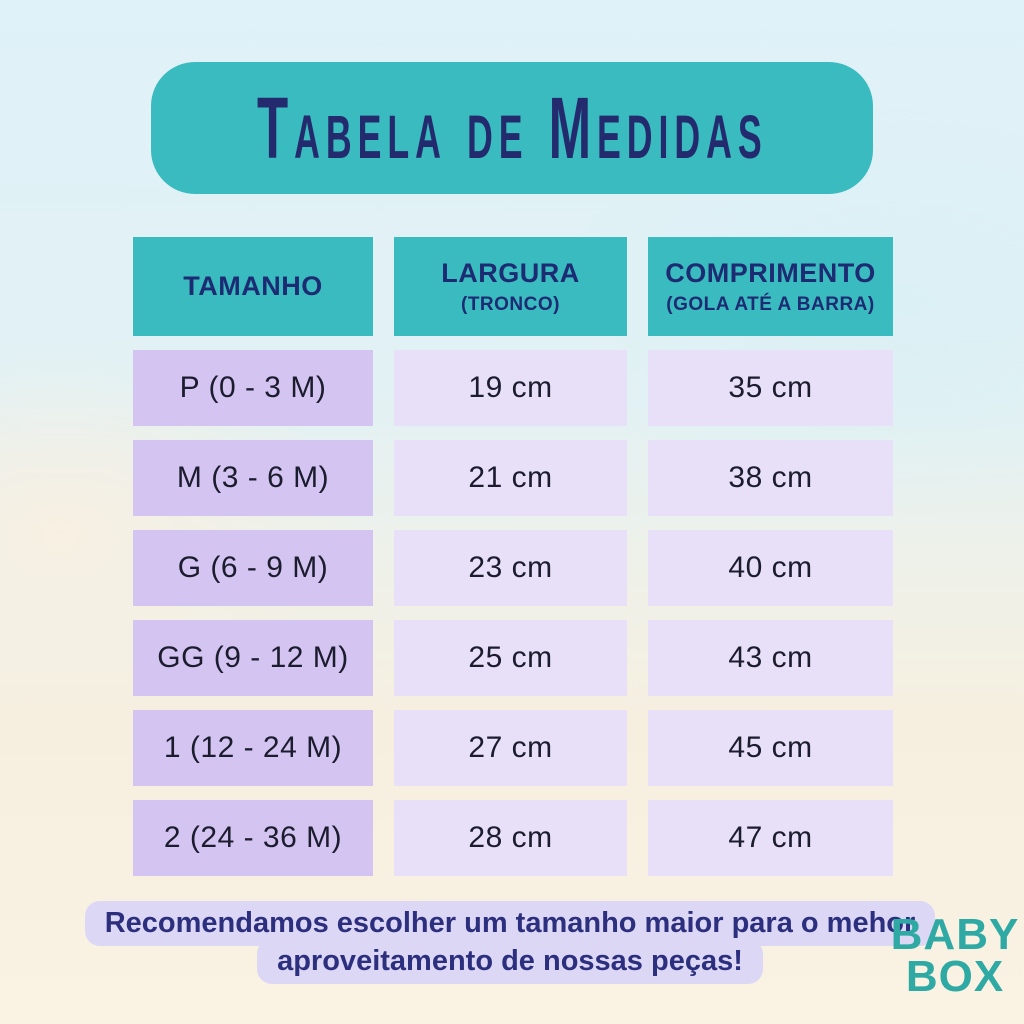 The height and width of the screenshot is (1024, 1024). Describe the element at coordinates (770, 748) in the screenshot. I see `length-cell: 45 cm` at that location.